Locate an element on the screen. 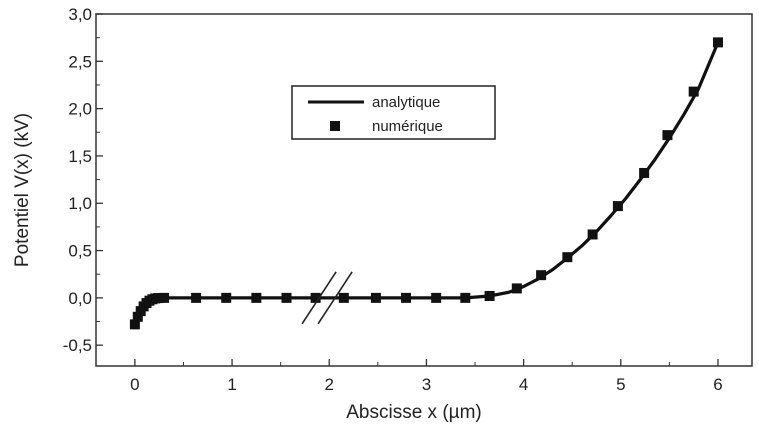 Image resolution: width=759 pixels, height=430 pixels. y-axis-title: Potentiel V(x) (kV) is located at coordinates (22, 190).